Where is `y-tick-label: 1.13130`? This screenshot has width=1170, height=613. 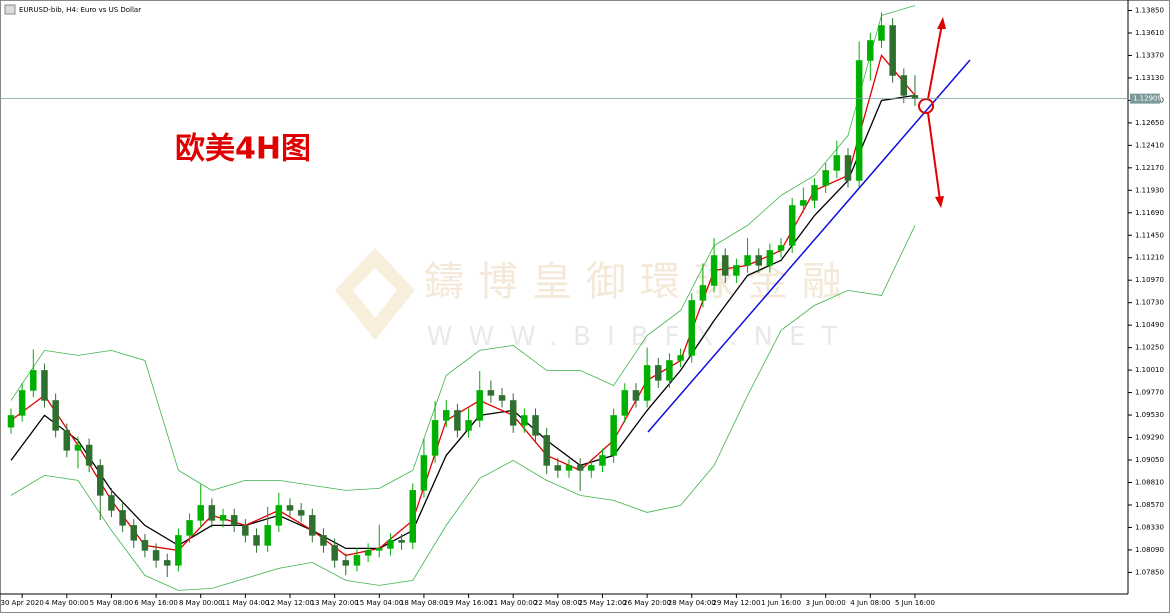 y-tick-label: 1.13130 is located at coordinates (1149, 78).